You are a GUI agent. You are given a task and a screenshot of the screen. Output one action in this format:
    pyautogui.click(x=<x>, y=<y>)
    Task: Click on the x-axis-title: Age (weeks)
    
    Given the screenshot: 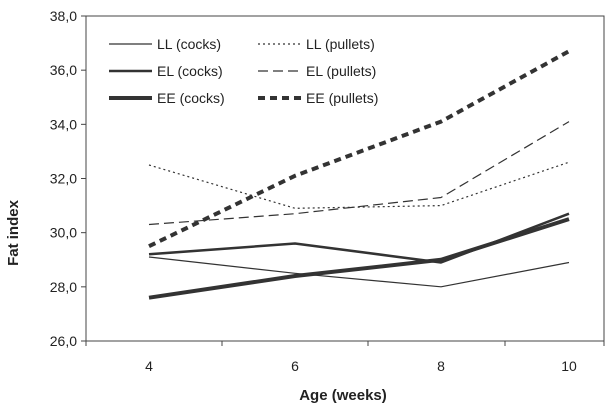 What is the action you would take?
    pyautogui.click(x=343, y=395)
    